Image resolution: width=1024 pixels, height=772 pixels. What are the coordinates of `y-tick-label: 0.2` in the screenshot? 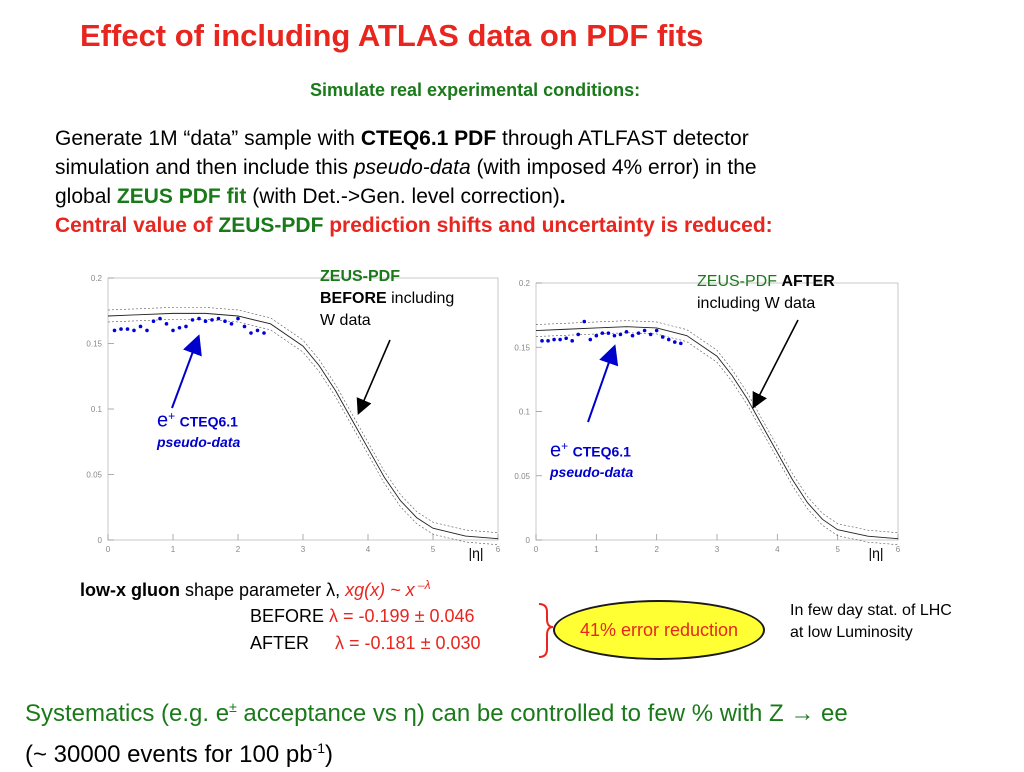 It's located at (525, 283).